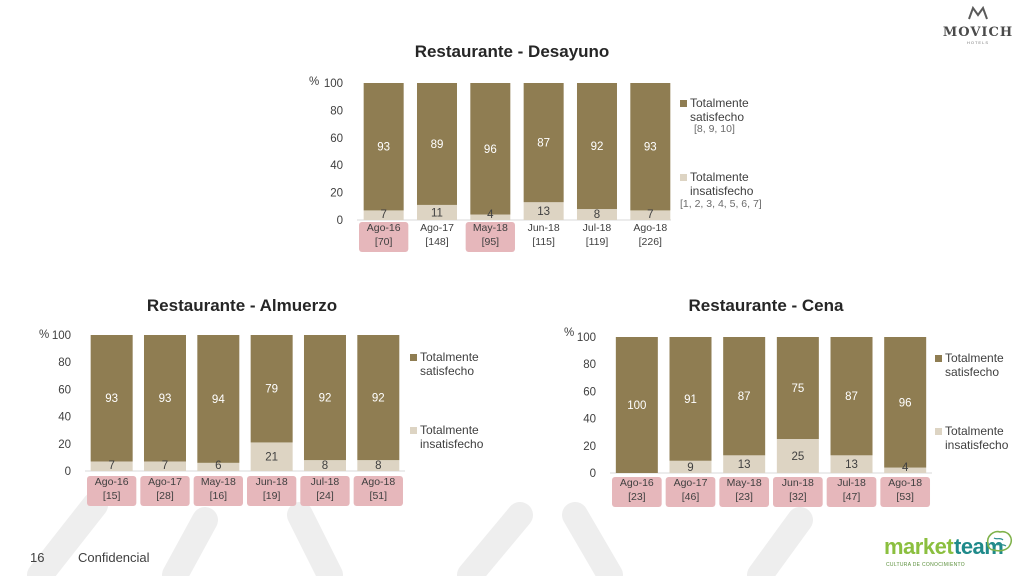 This screenshot has height=576, width=1024. What do you see at coordinates (114, 557) in the screenshot?
I see `confidential-label: Confidencial` at bounding box center [114, 557].